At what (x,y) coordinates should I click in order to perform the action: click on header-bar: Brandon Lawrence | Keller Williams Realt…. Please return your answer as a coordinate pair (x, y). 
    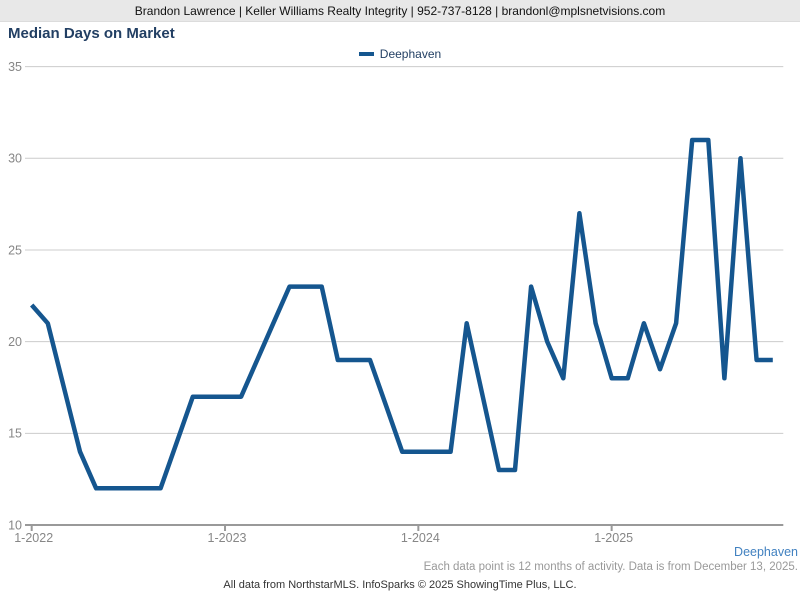
    Looking at the image, I should click on (400, 11).